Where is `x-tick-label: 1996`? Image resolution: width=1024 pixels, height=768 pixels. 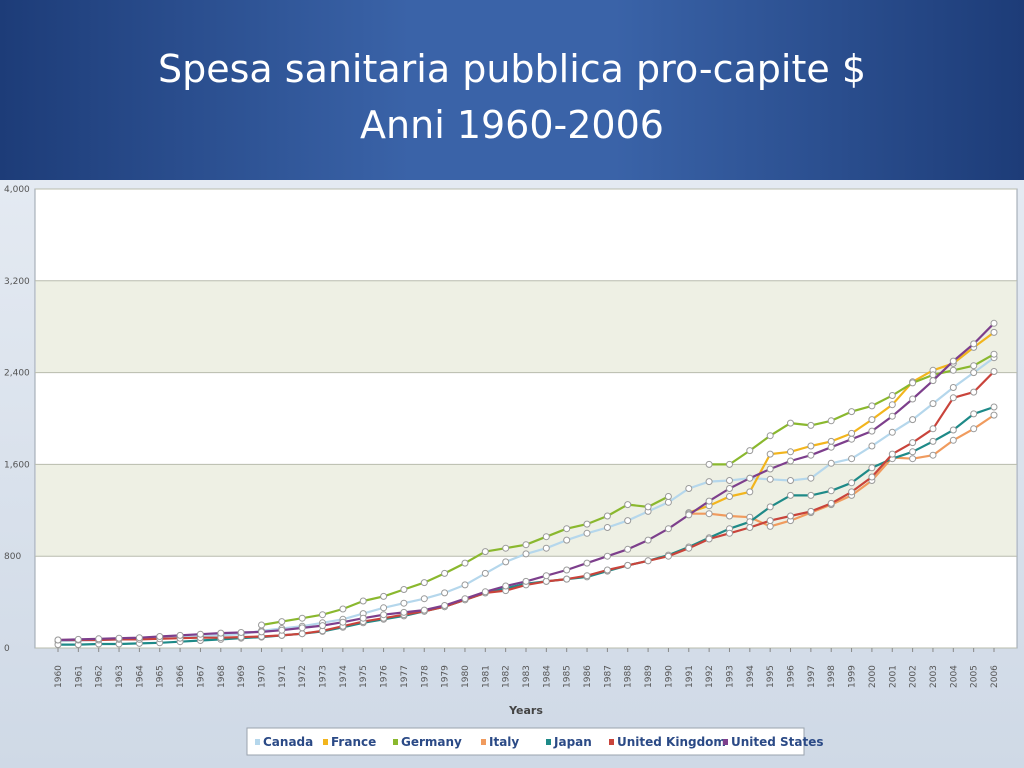 x-tick-label: 1996 is located at coordinates (792, 676).